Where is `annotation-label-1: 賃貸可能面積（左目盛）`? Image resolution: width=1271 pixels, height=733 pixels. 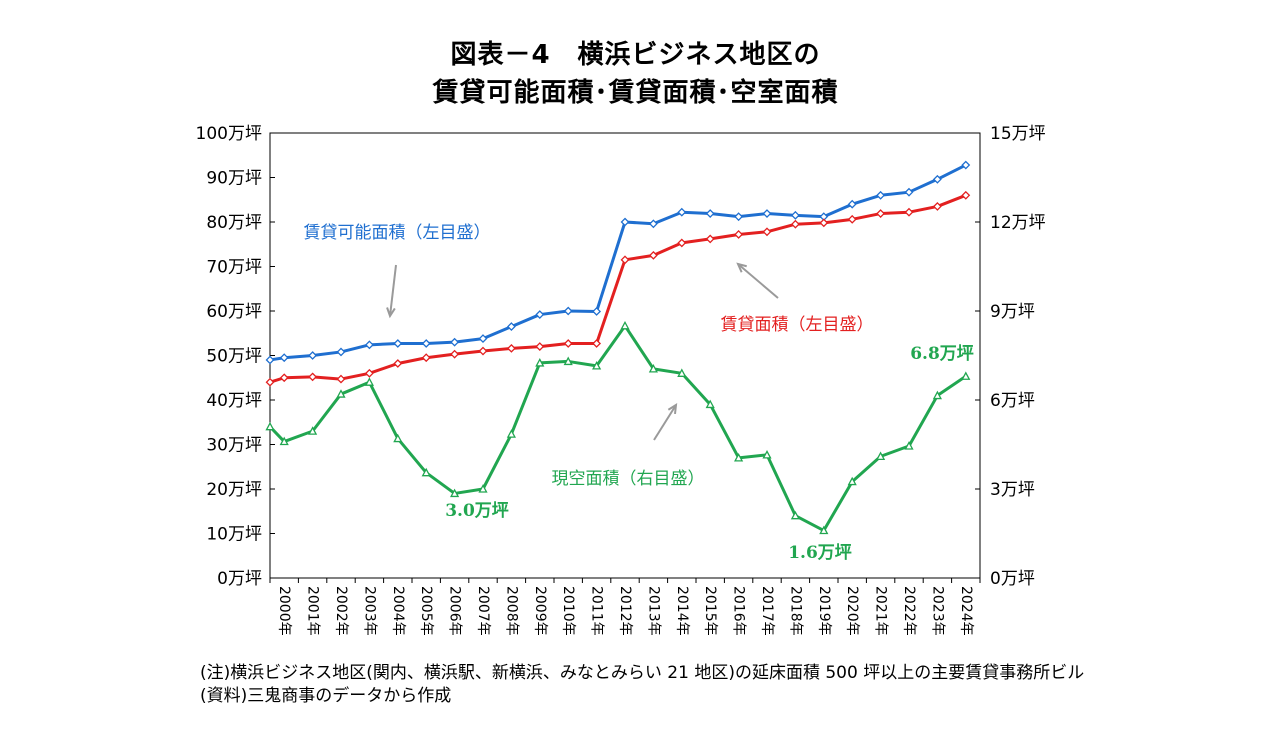
annotation-label-1: 賃貸可能面積（左目盛） is located at coordinates (397, 233).